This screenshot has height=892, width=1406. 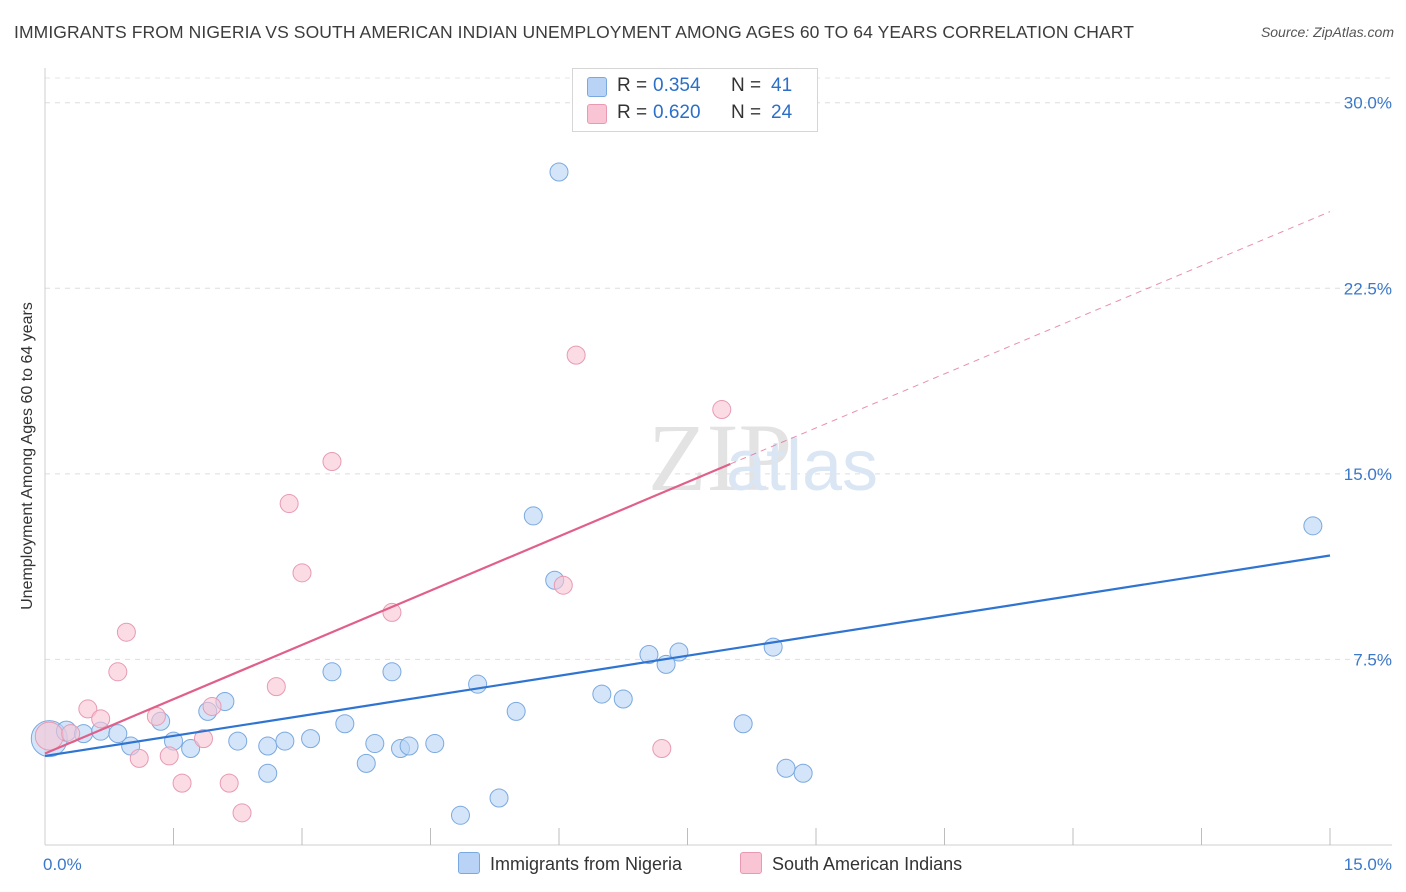 I want to click on series-legend-south-american-indians: South American Indians, so click(x=851, y=863).